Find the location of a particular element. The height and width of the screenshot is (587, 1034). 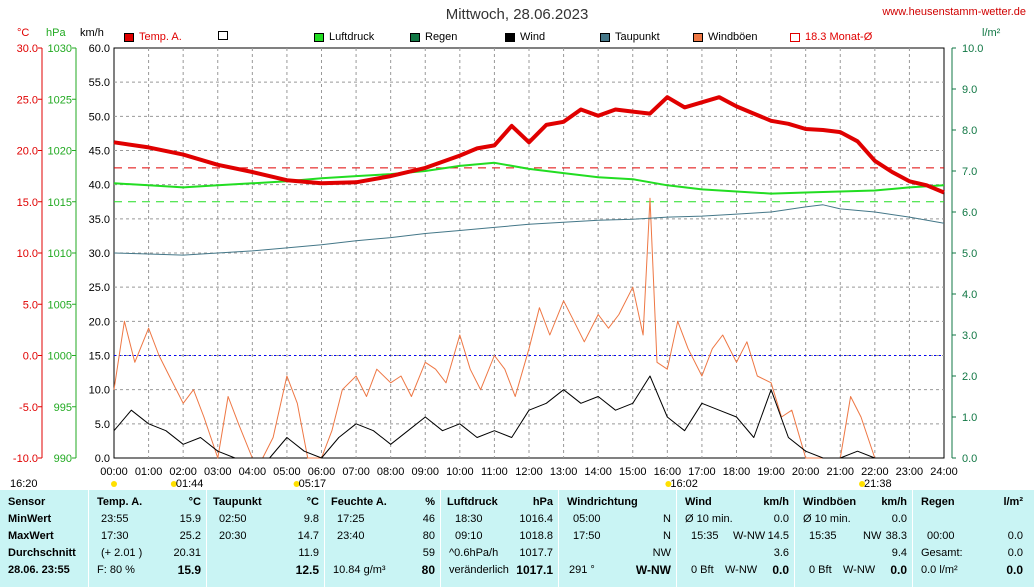

x-tick-label: 03:00 is located at coordinates (218, 472).